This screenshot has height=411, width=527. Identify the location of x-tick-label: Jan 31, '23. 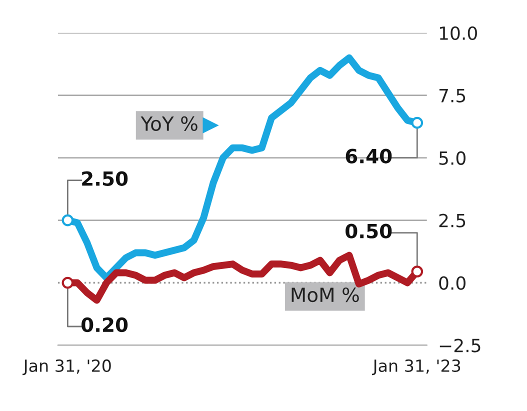
(416, 367).